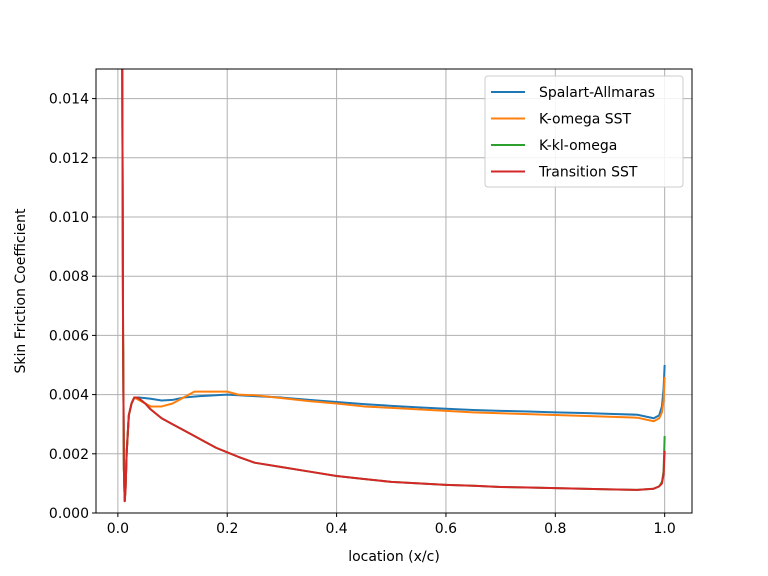 Image resolution: width=768 pixels, height=576 pixels. I want to click on y-tick-label: 0.014, so click(69, 100).